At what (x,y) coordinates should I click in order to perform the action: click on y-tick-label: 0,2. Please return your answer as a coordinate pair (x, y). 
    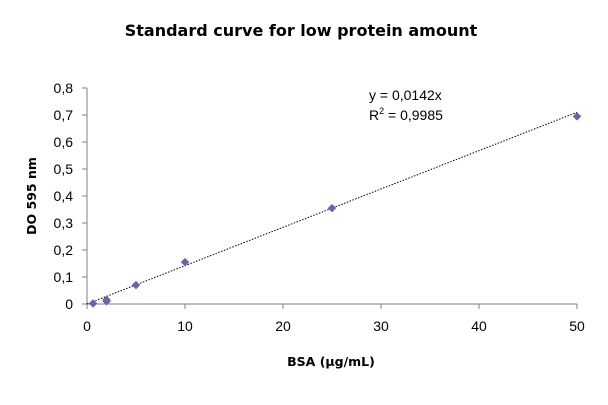
    Looking at the image, I should click on (64, 250).